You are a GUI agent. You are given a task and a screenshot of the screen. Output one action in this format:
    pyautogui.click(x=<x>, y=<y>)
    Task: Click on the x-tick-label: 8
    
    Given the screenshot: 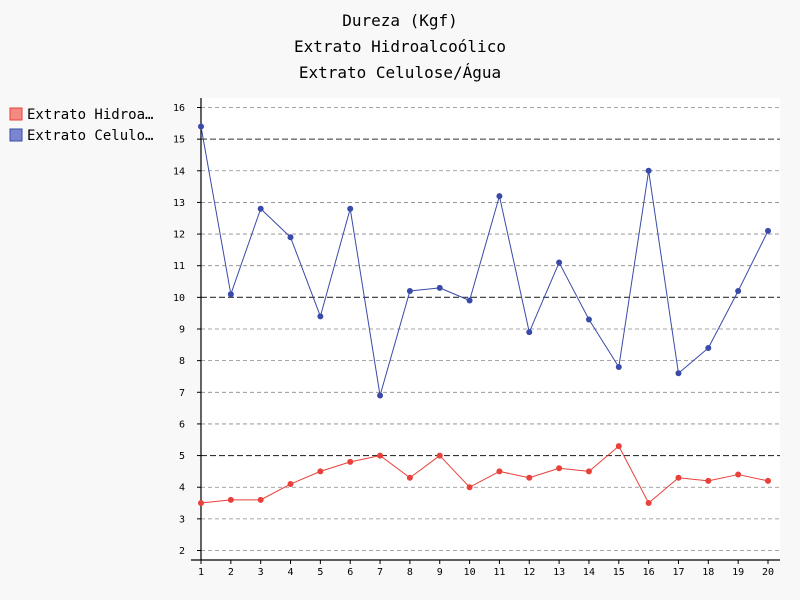 What is the action you would take?
    pyautogui.click(x=410, y=572)
    